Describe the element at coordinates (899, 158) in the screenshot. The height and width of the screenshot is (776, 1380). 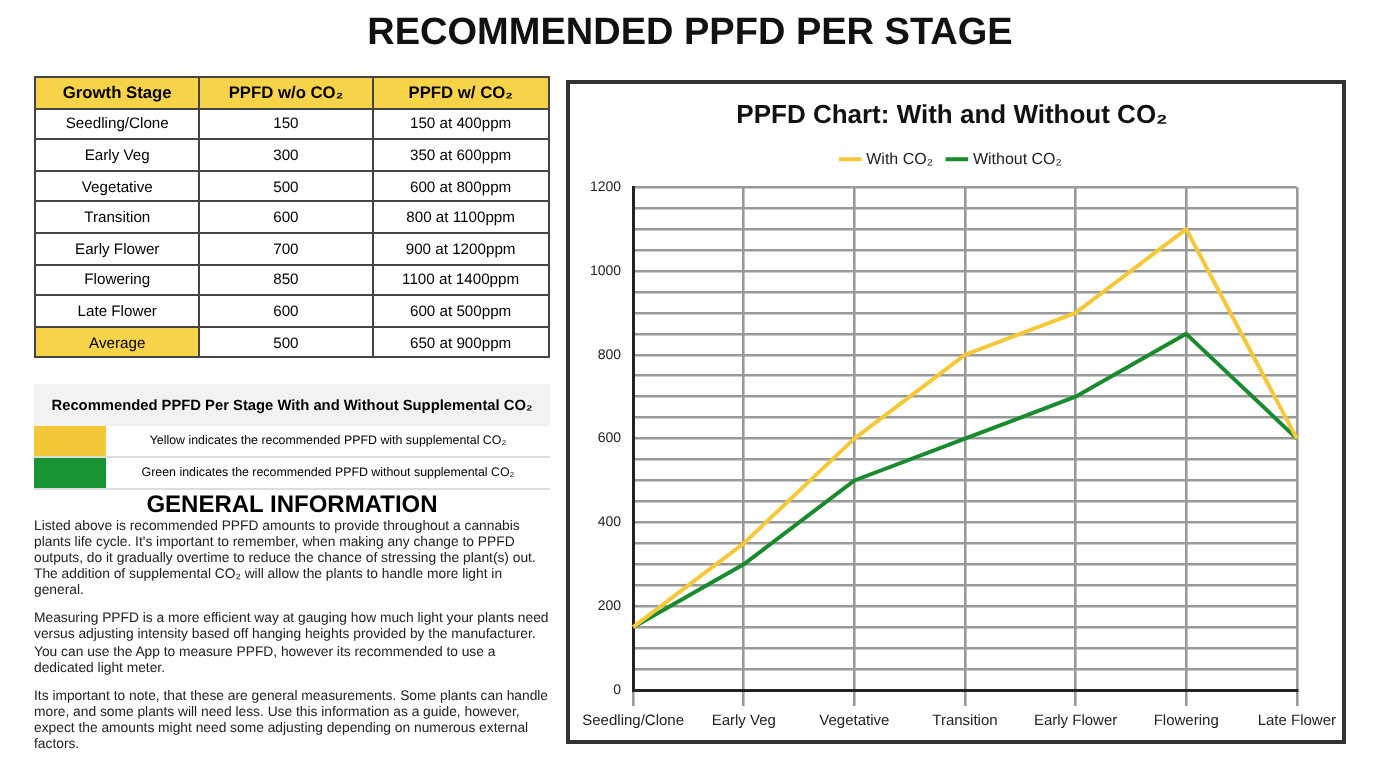
I see `legend-label: With CO₂` at that location.